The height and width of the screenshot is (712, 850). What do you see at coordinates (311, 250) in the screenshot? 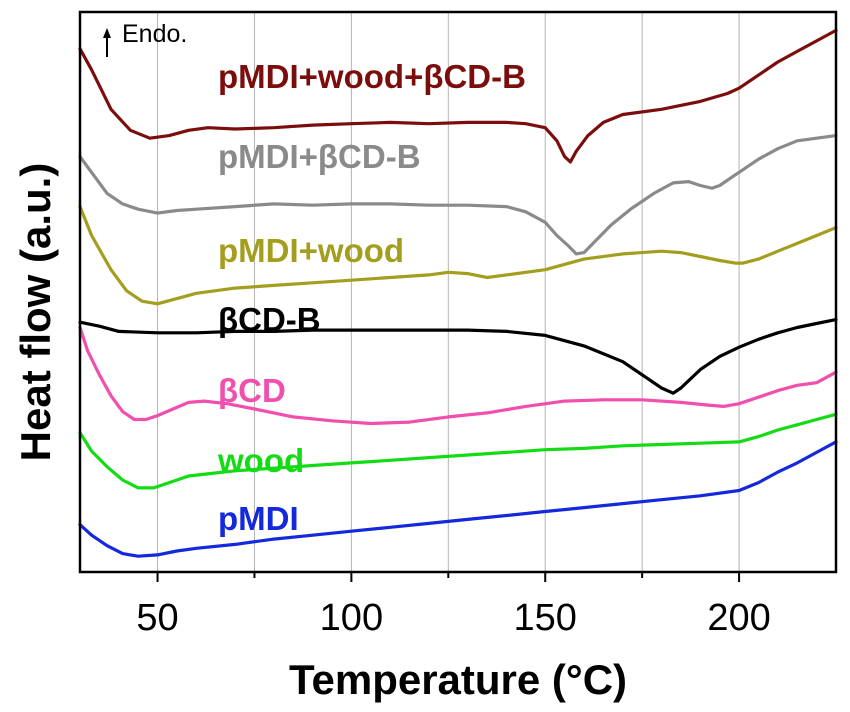
I see `series-label: pMDI+wood` at bounding box center [311, 250].